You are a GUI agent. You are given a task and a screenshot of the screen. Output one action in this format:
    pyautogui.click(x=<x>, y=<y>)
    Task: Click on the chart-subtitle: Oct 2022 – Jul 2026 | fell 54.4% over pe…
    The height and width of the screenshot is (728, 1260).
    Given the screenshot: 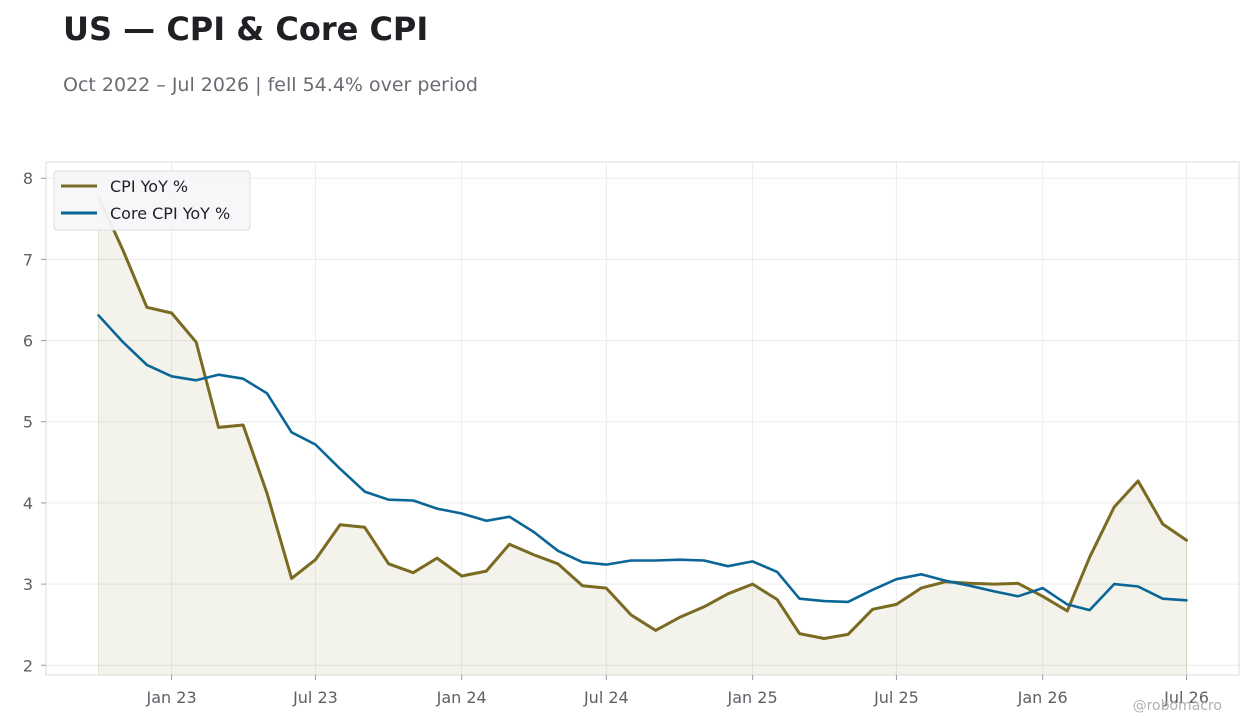 What is the action you would take?
    pyautogui.click(x=270, y=85)
    